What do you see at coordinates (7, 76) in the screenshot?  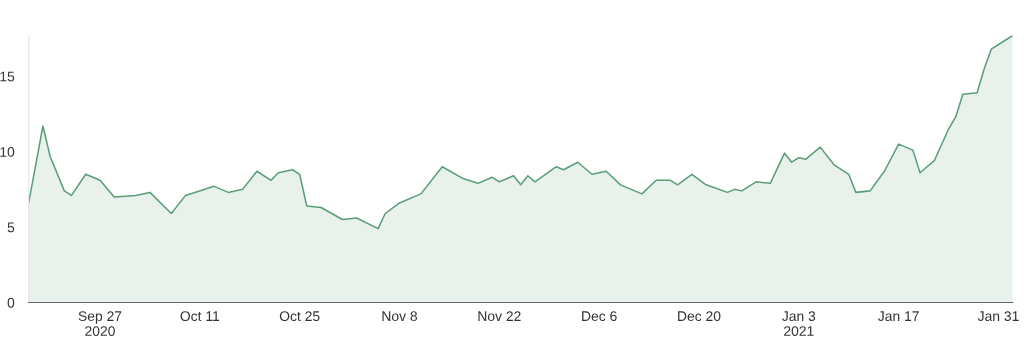 I see `y-tick-label: 15` at bounding box center [7, 76].